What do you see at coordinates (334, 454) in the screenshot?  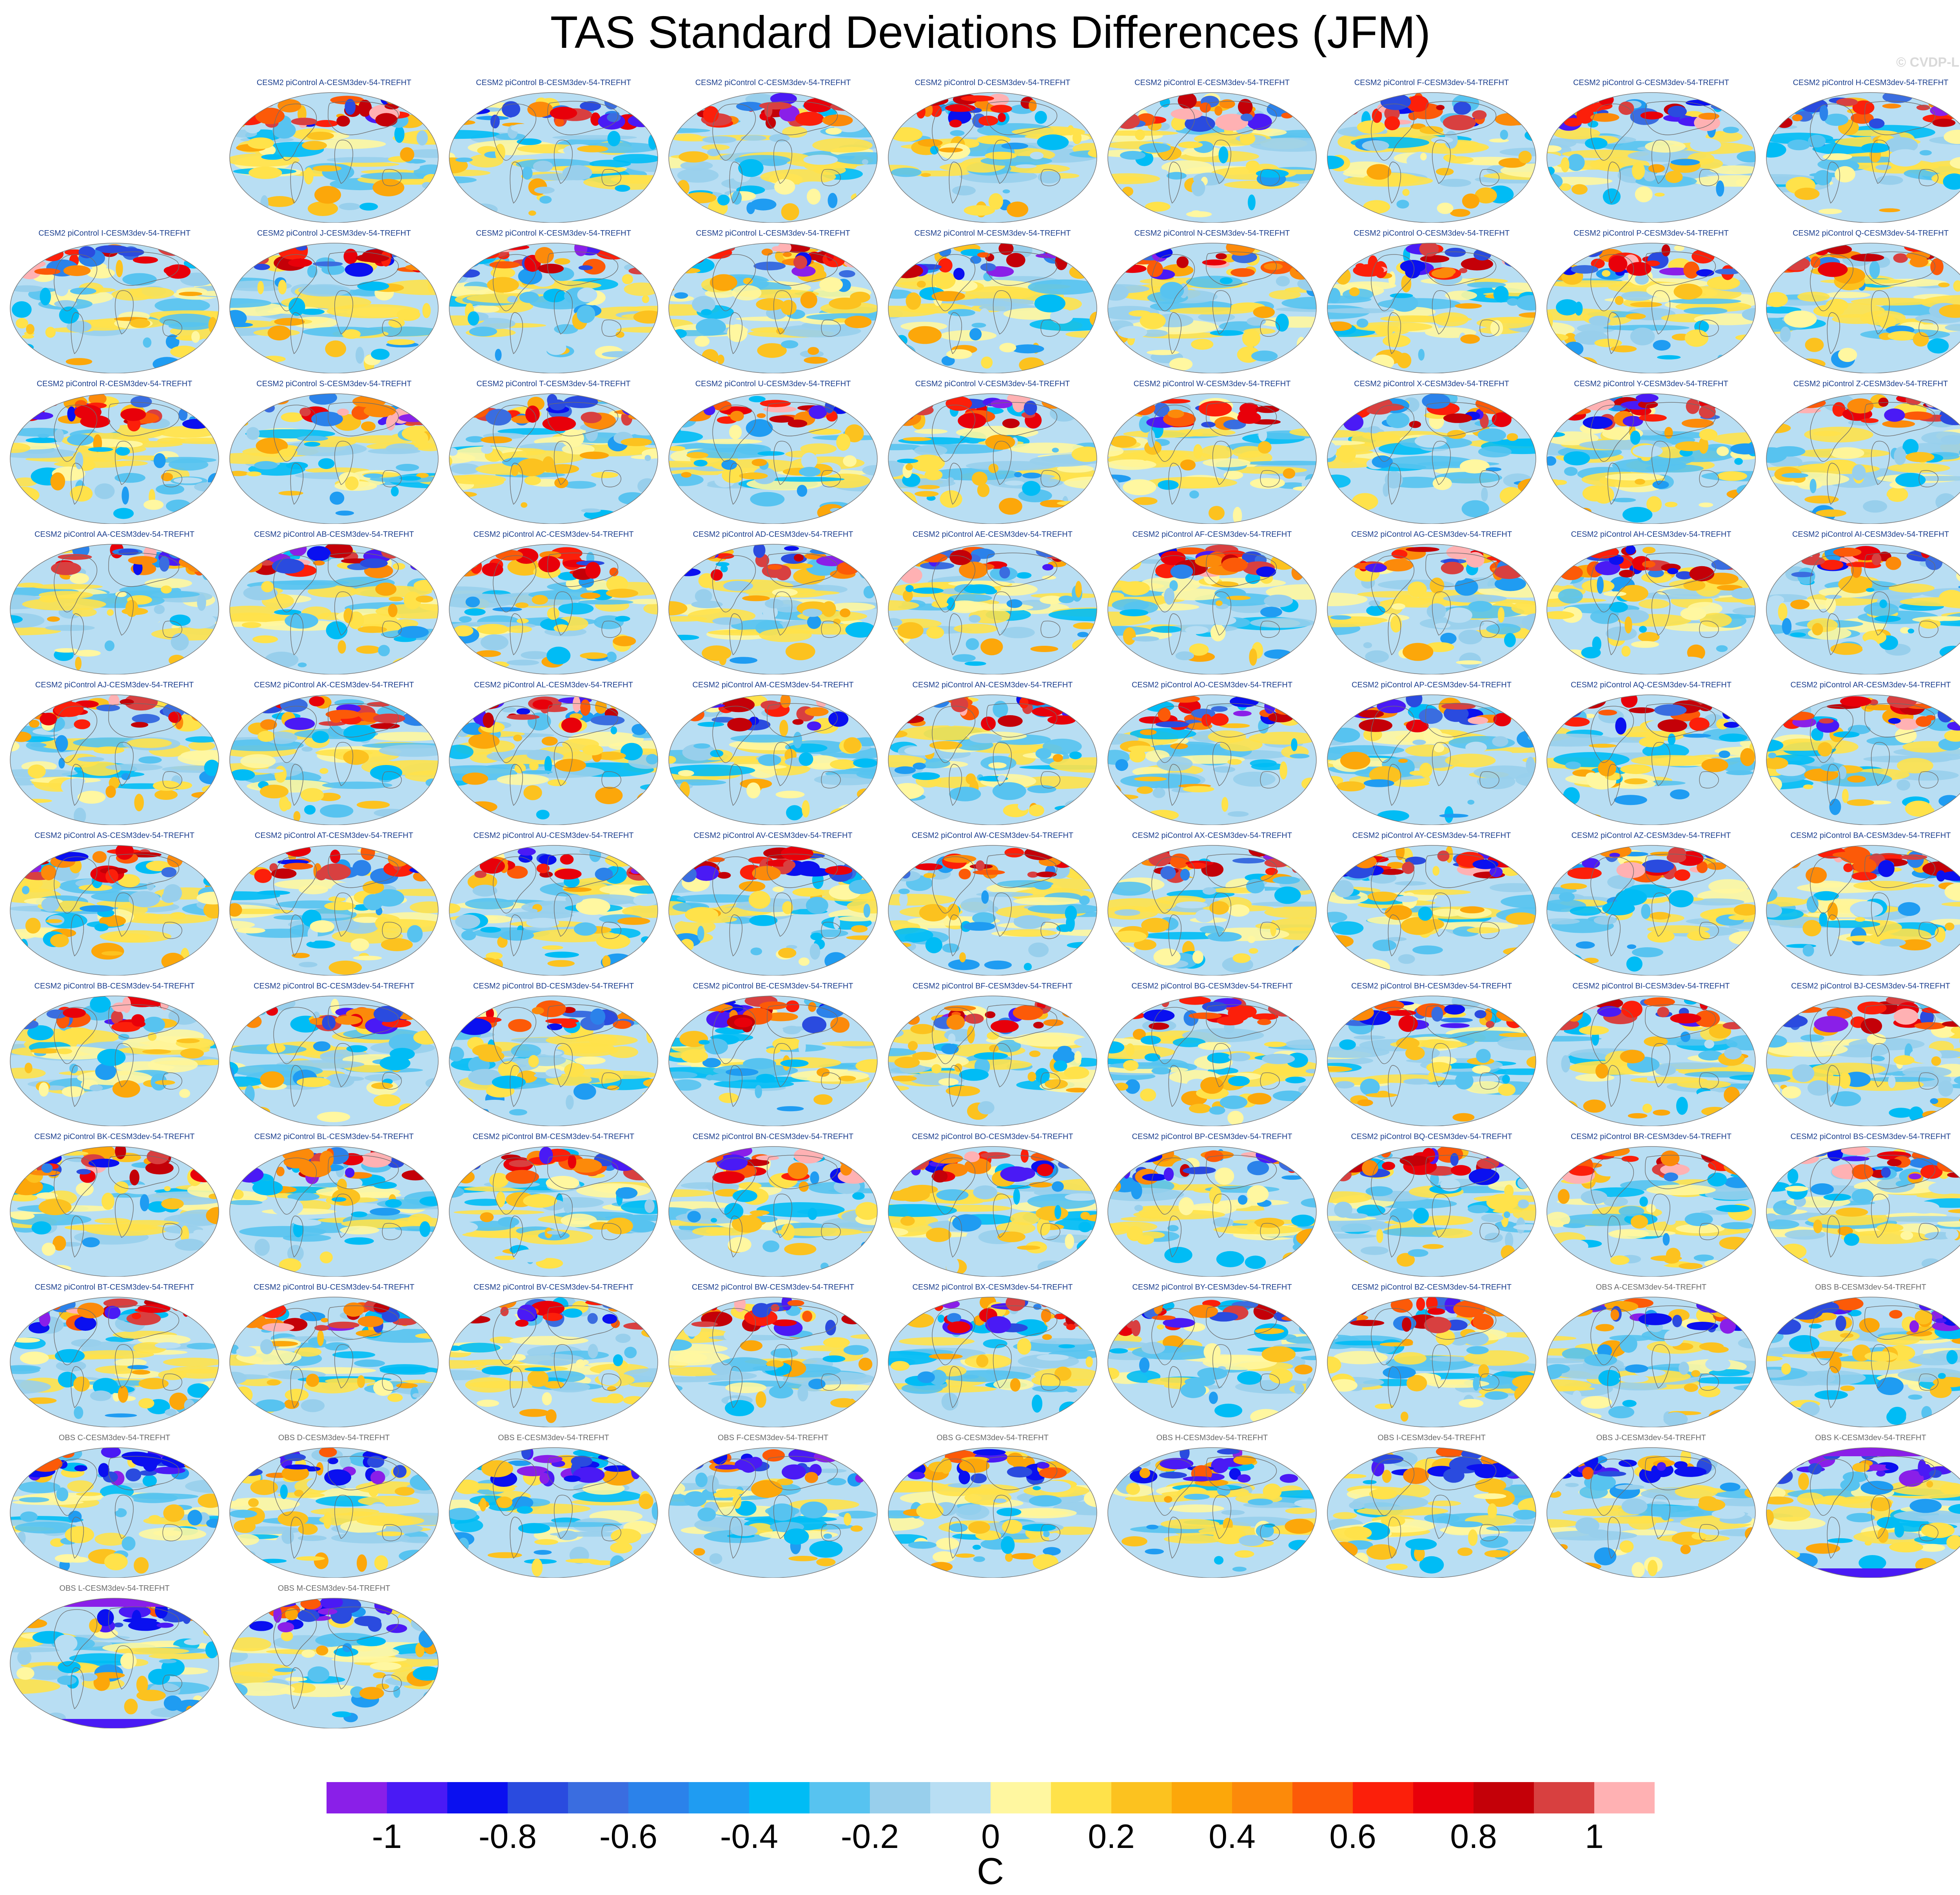 I see `map-panel: CESM2 piControl S-CESM3dev-54-TREFHT` at bounding box center [334, 454].